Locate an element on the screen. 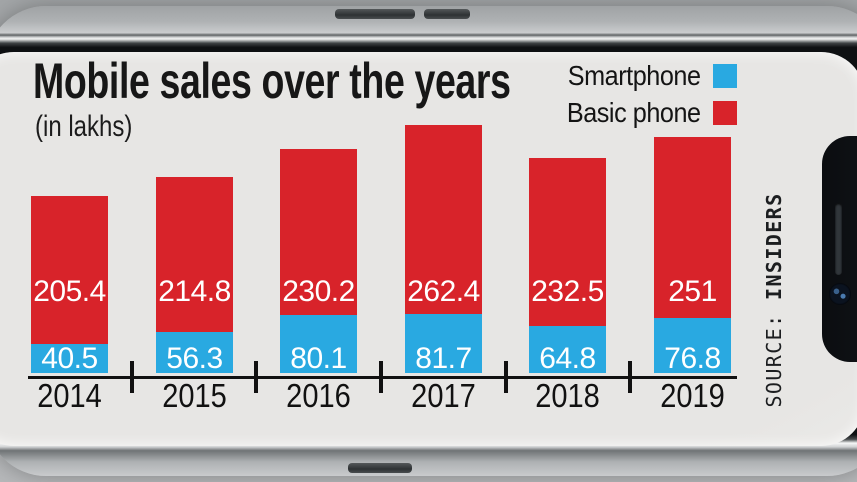 The width and height of the screenshot is (857, 482). power-button is located at coordinates (380, 468).